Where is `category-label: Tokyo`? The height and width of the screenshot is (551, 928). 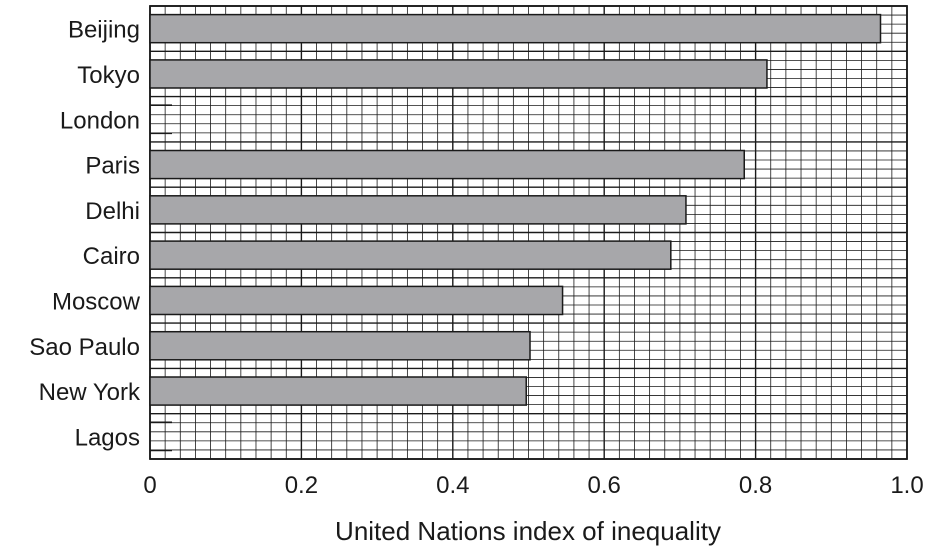 category-label: Tokyo is located at coordinates (108, 75).